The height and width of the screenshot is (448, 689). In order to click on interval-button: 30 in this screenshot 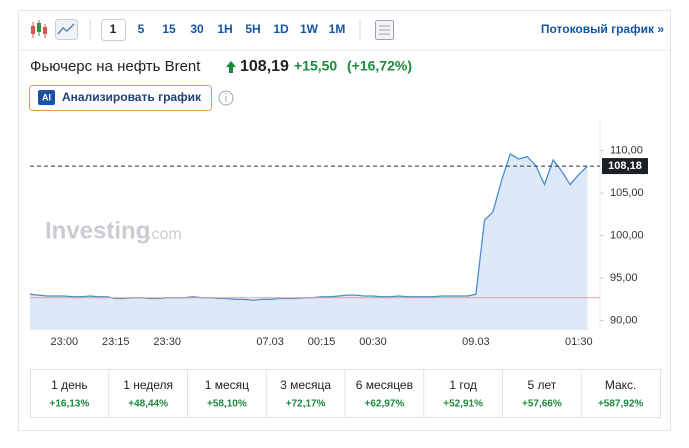, I will do `click(197, 29)`.